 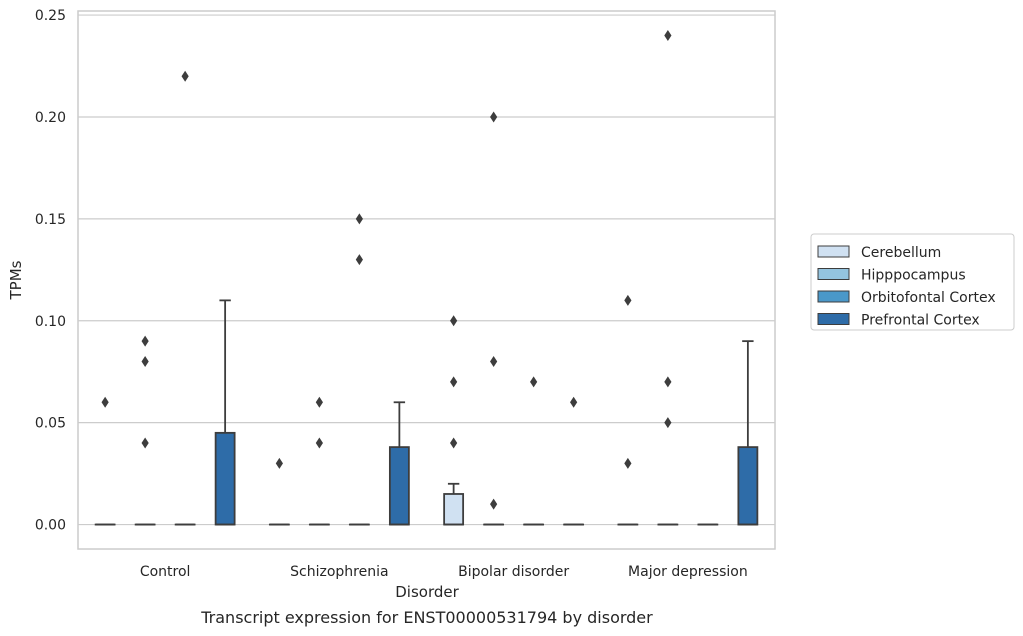 I want to click on y-axis-label: TPMs, so click(x=16, y=280).